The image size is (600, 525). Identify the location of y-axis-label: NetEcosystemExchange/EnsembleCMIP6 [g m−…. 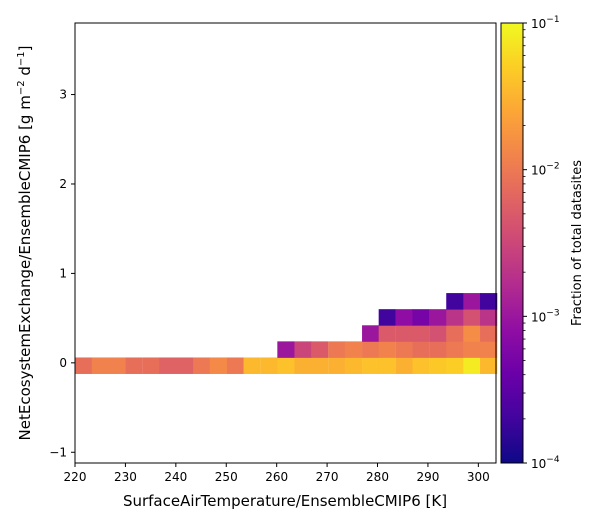
(25, 243).